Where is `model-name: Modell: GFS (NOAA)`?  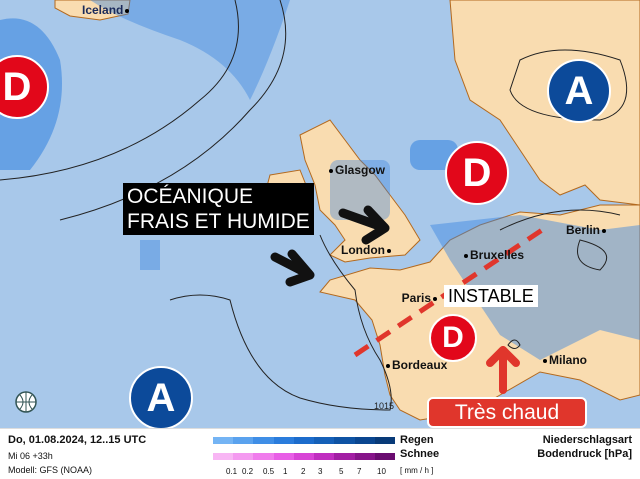
model-name: Modell: GFS (NOAA) is located at coordinates (50, 470).